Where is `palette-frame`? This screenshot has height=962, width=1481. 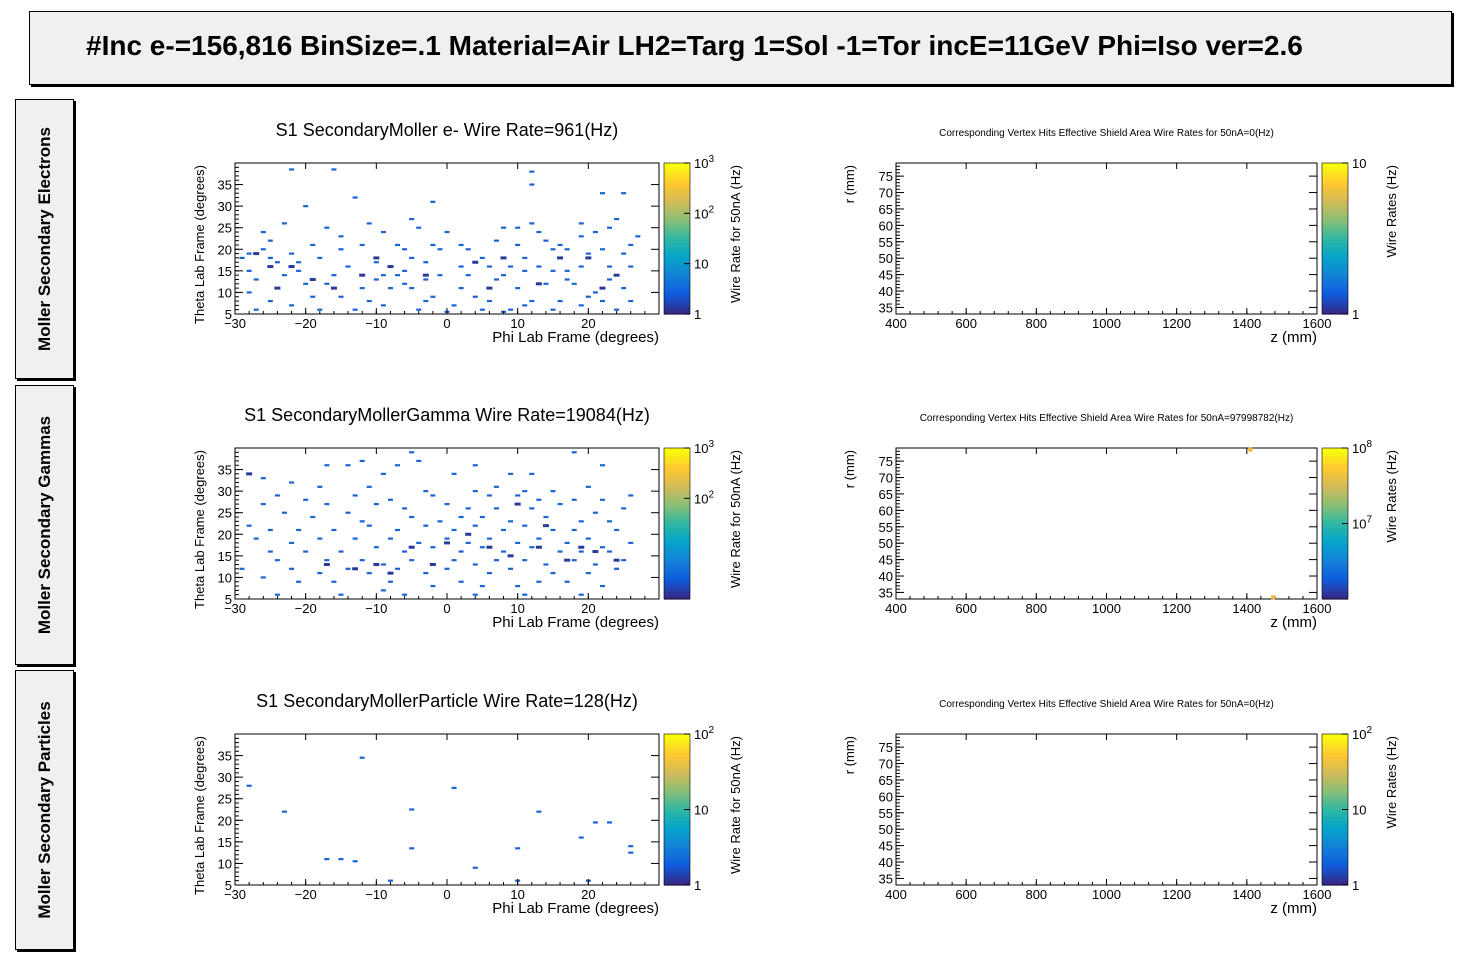
palette-frame is located at coordinates (1335, 238).